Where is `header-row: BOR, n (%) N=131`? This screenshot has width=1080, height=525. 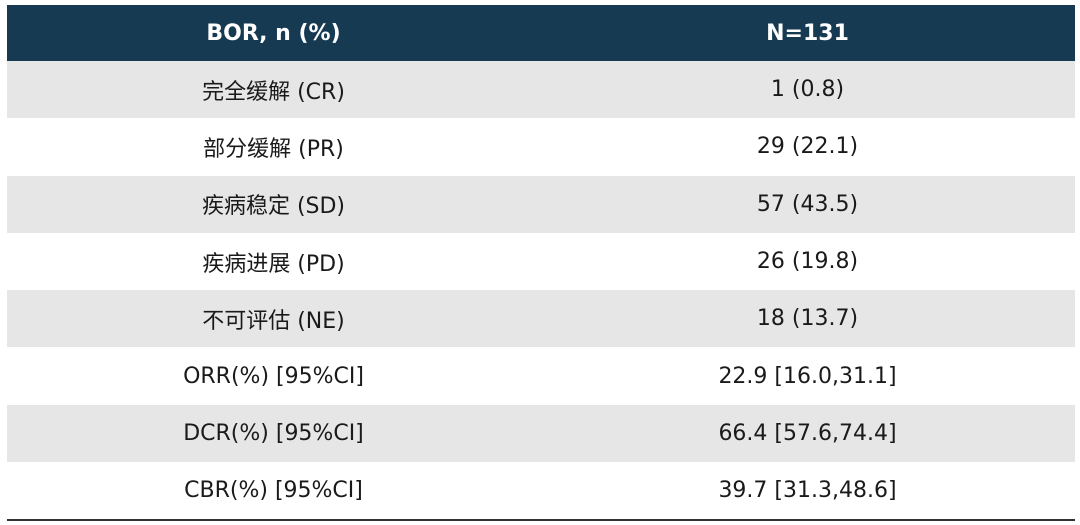
header-row: BOR, n (%) N=131 is located at coordinates (541, 33).